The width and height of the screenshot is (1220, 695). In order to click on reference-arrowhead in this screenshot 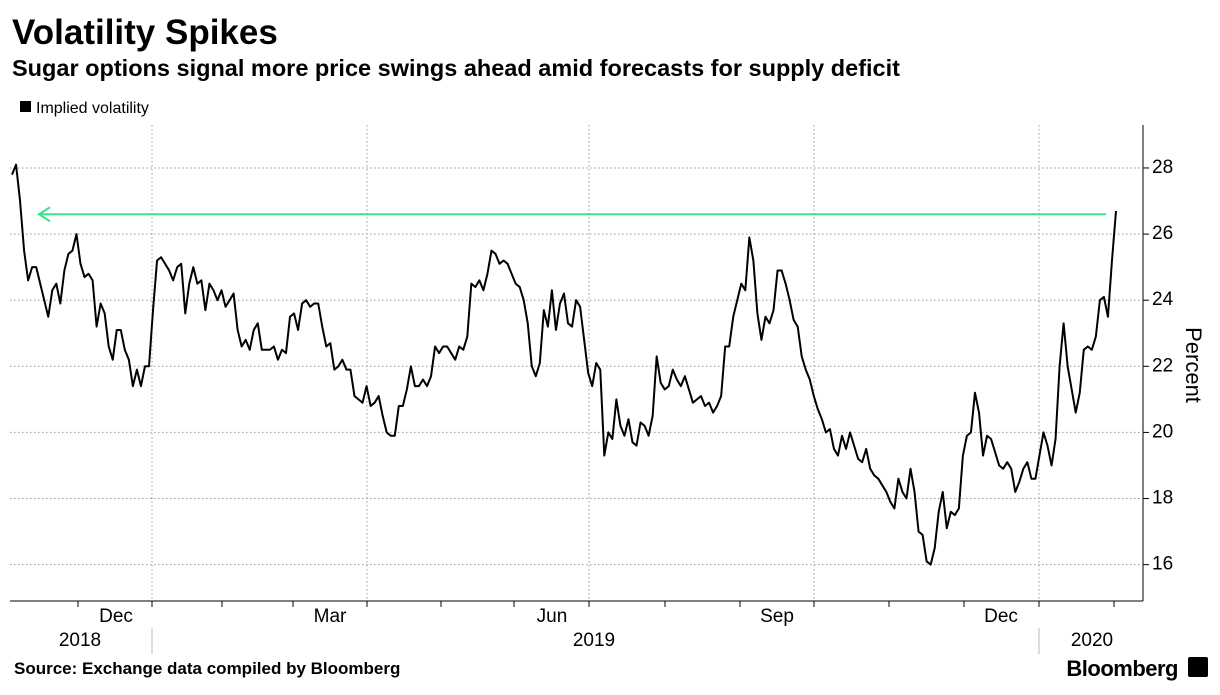, I will do `click(44, 214)`.